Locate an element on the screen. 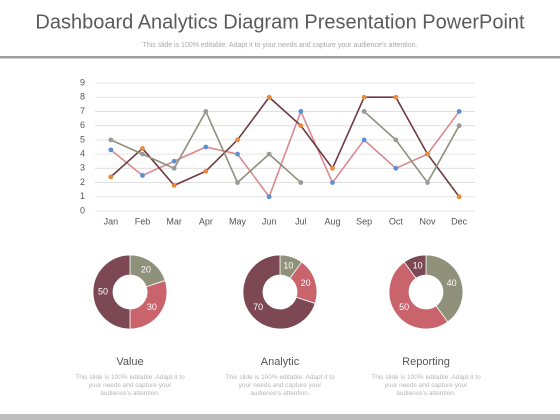  x-tick-label: Oct is located at coordinates (396, 221).